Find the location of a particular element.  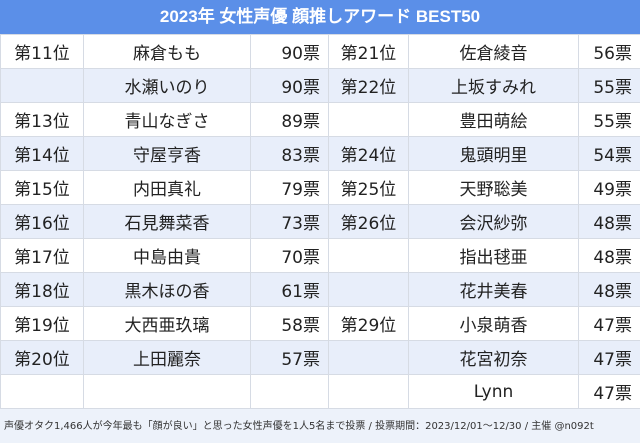

votes-cell: 56票 is located at coordinates (609, 51).